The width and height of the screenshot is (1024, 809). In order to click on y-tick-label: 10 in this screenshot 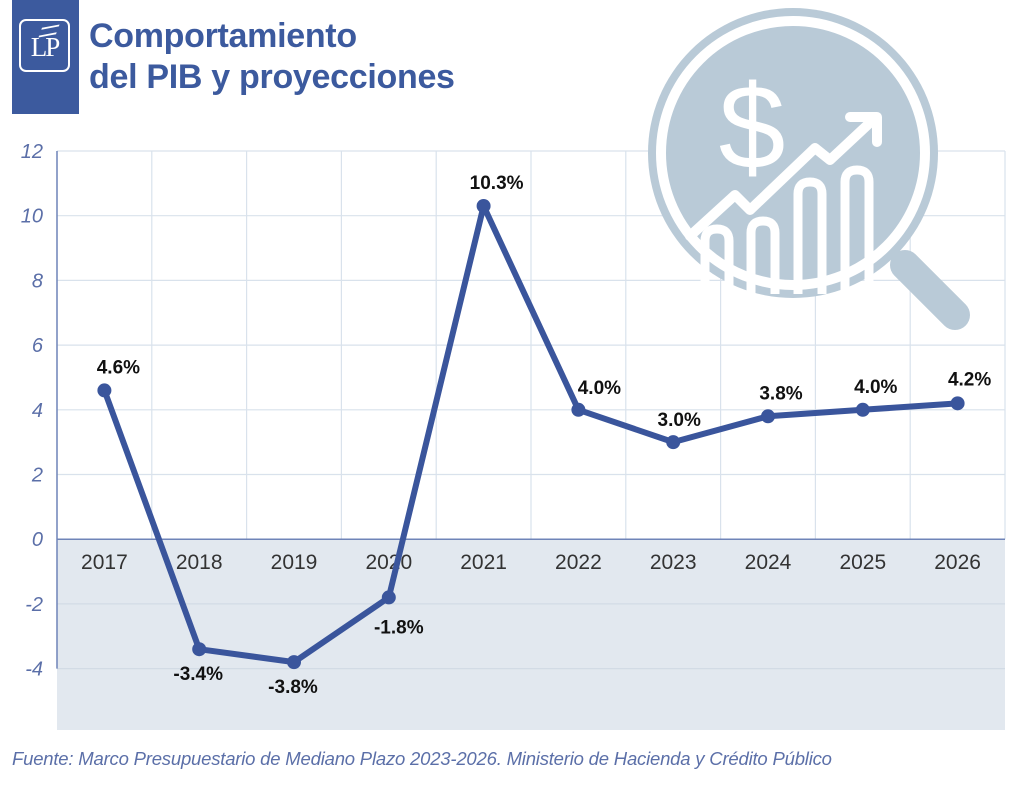, I will do `click(32, 217)`.